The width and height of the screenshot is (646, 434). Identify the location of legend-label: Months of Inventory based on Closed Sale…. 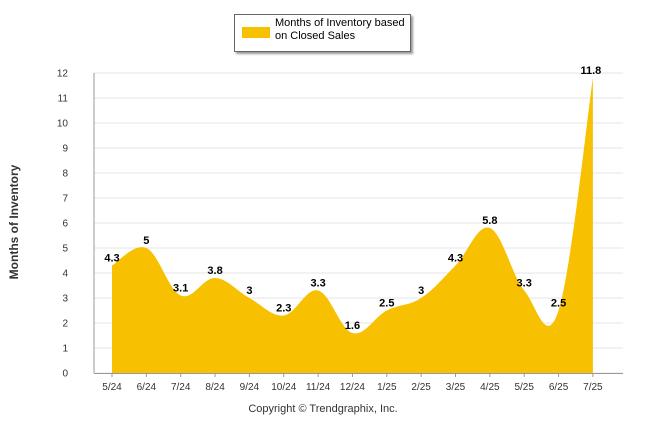
(340, 29).